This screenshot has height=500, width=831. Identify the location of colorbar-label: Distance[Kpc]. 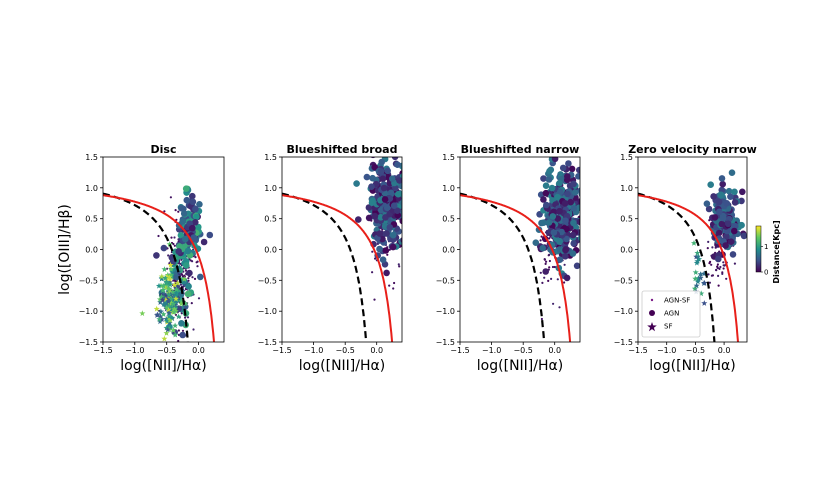
(776, 251).